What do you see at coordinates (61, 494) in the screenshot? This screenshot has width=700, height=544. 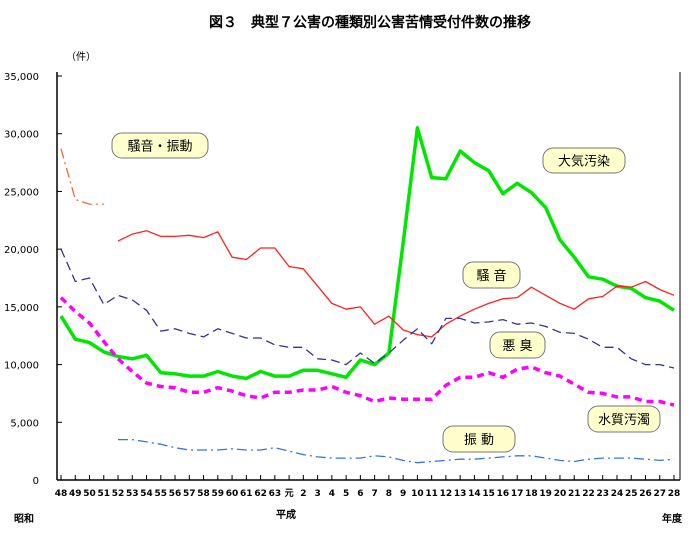 I see `x-tick-label: 48` at bounding box center [61, 494].